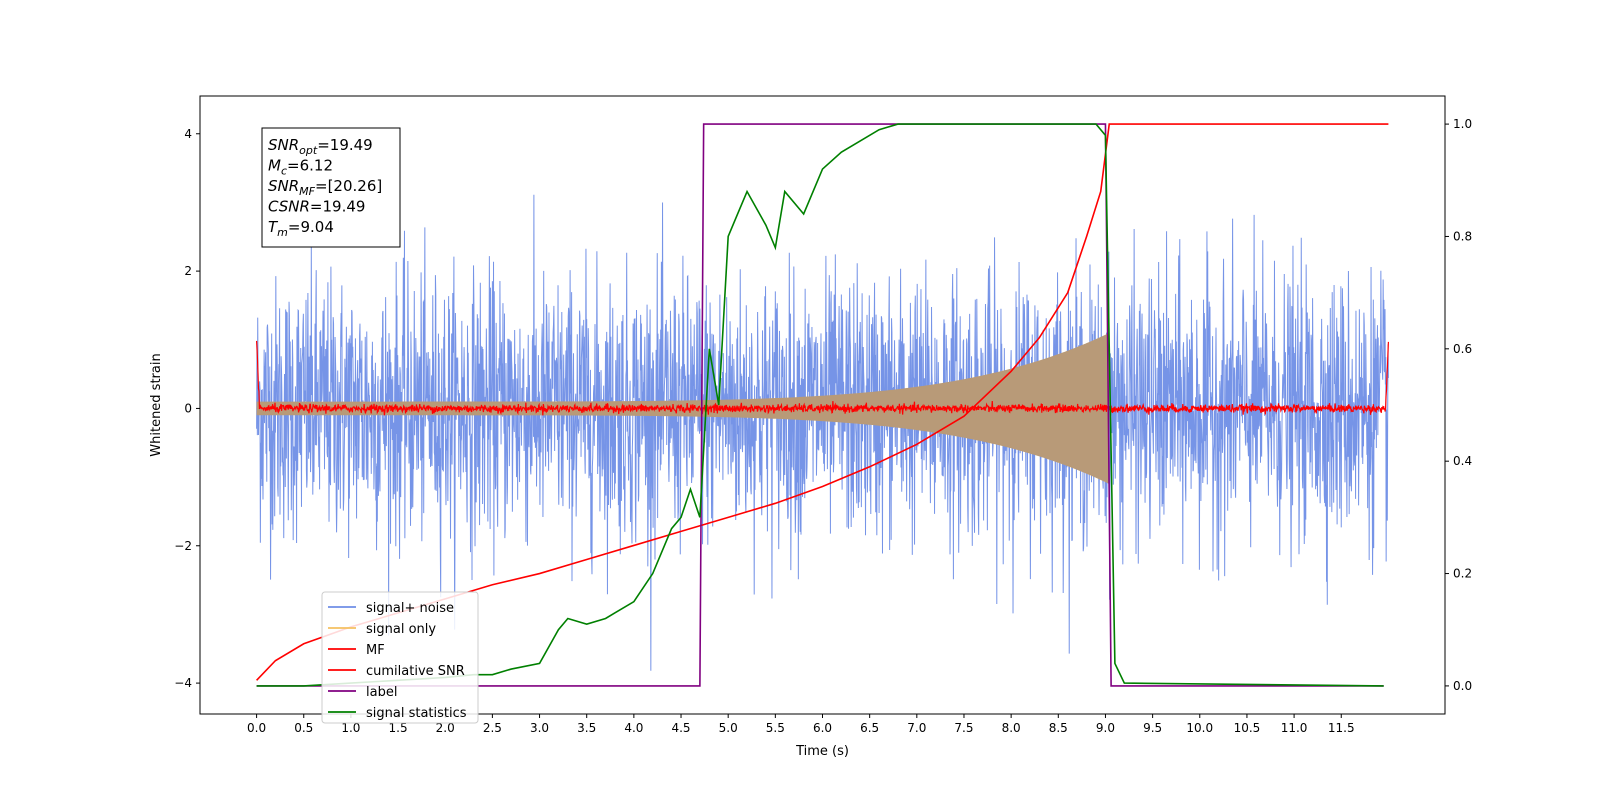  What do you see at coordinates (300, 167) in the screenshot?
I see `info-line: Mc=6.12` at bounding box center [300, 167].